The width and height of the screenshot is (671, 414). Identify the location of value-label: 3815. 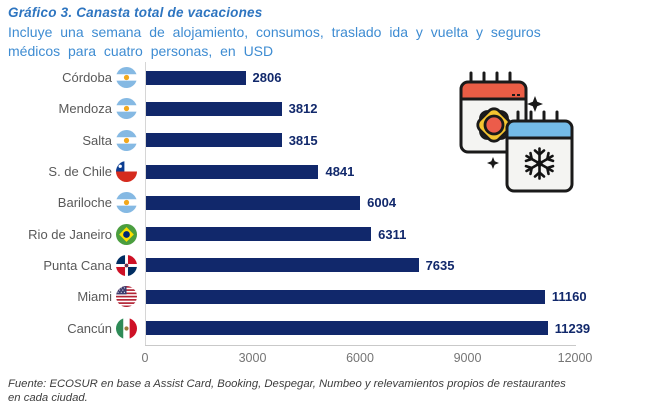
(303, 140).